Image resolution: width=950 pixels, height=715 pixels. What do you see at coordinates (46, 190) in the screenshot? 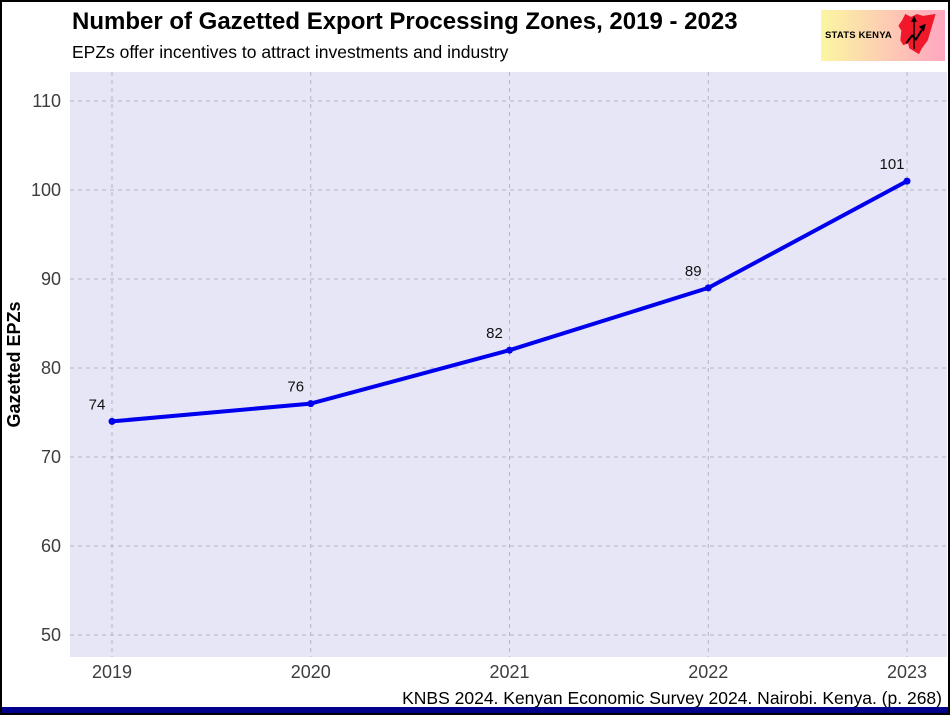
I see `svg-text: 100` at bounding box center [46, 190].